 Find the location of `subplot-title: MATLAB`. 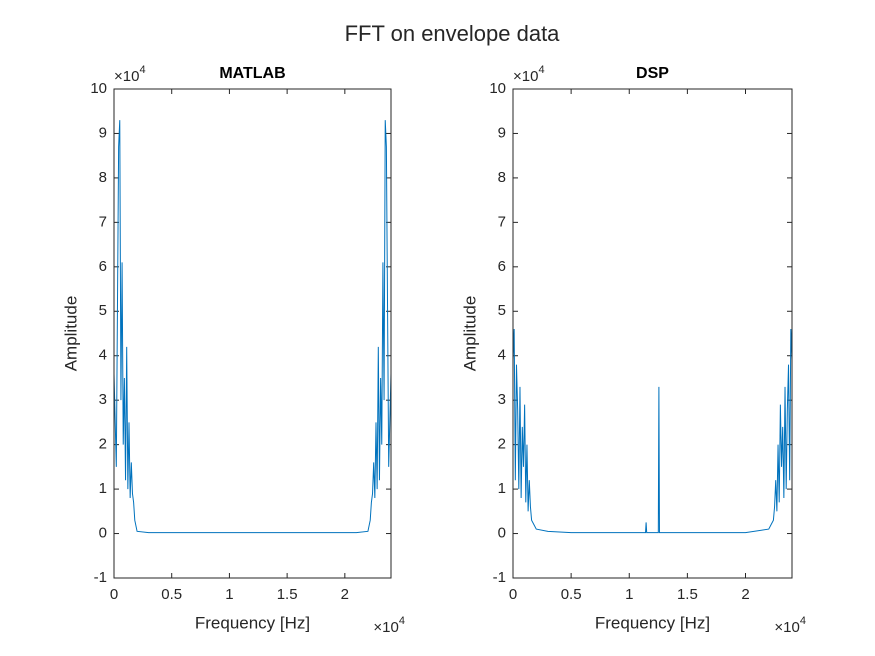

subplot-title: MATLAB is located at coordinates (252, 73).